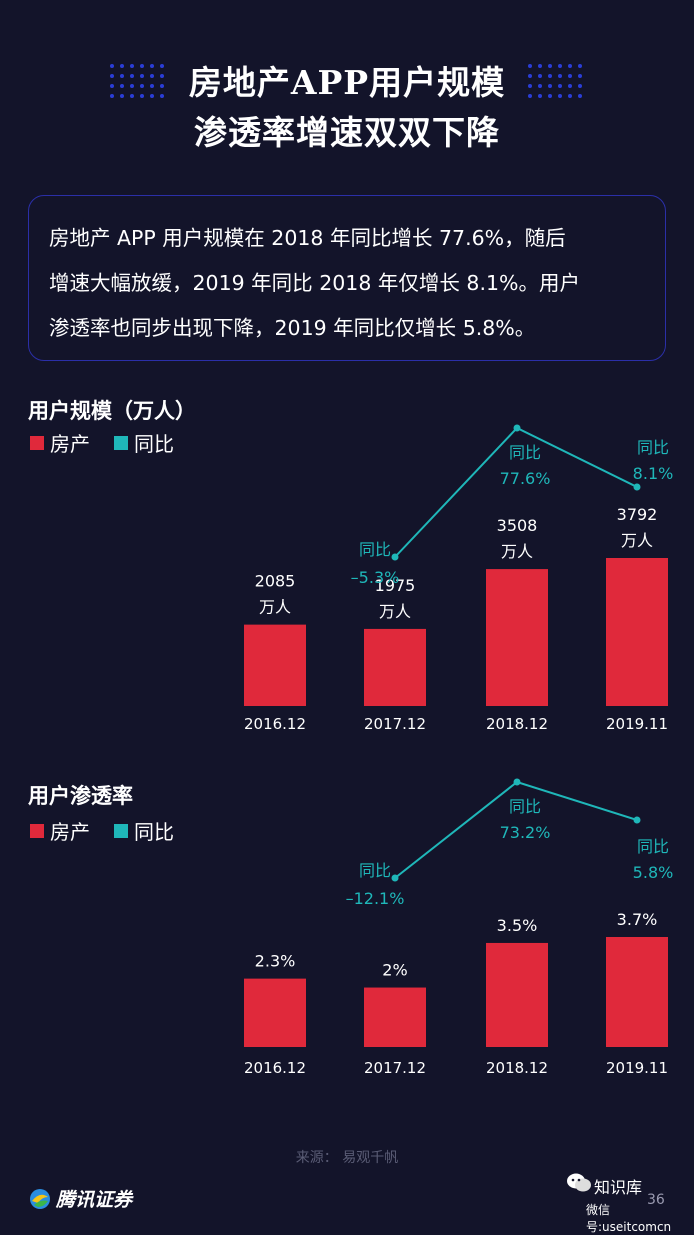 This screenshot has width=694, height=1235. What do you see at coordinates (347, 1158) in the screenshot?
I see `source-note: 来源： 易观千帆` at bounding box center [347, 1158].